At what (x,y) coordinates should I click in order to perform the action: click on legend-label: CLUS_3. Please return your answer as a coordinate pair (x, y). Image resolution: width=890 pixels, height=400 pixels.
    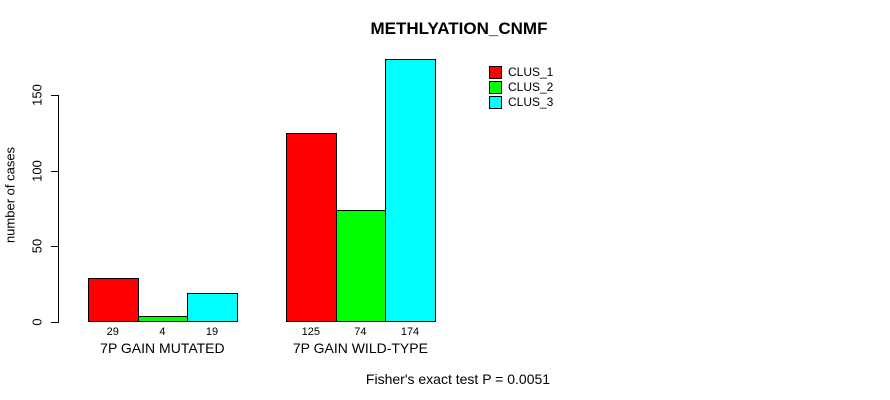
    Looking at the image, I should click on (531, 102).